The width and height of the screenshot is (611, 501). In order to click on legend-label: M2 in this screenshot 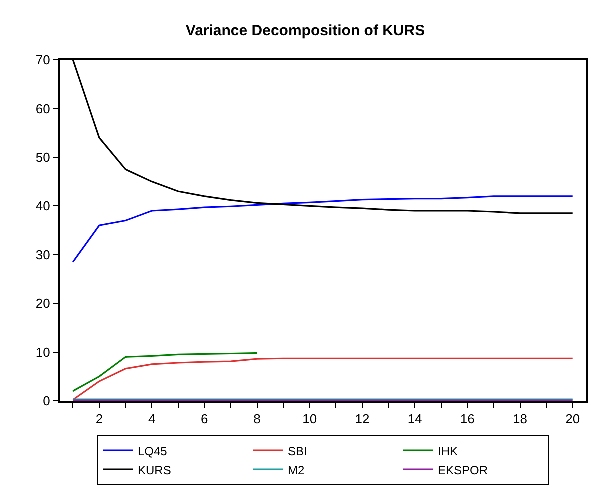, I will do `click(296, 470)`.